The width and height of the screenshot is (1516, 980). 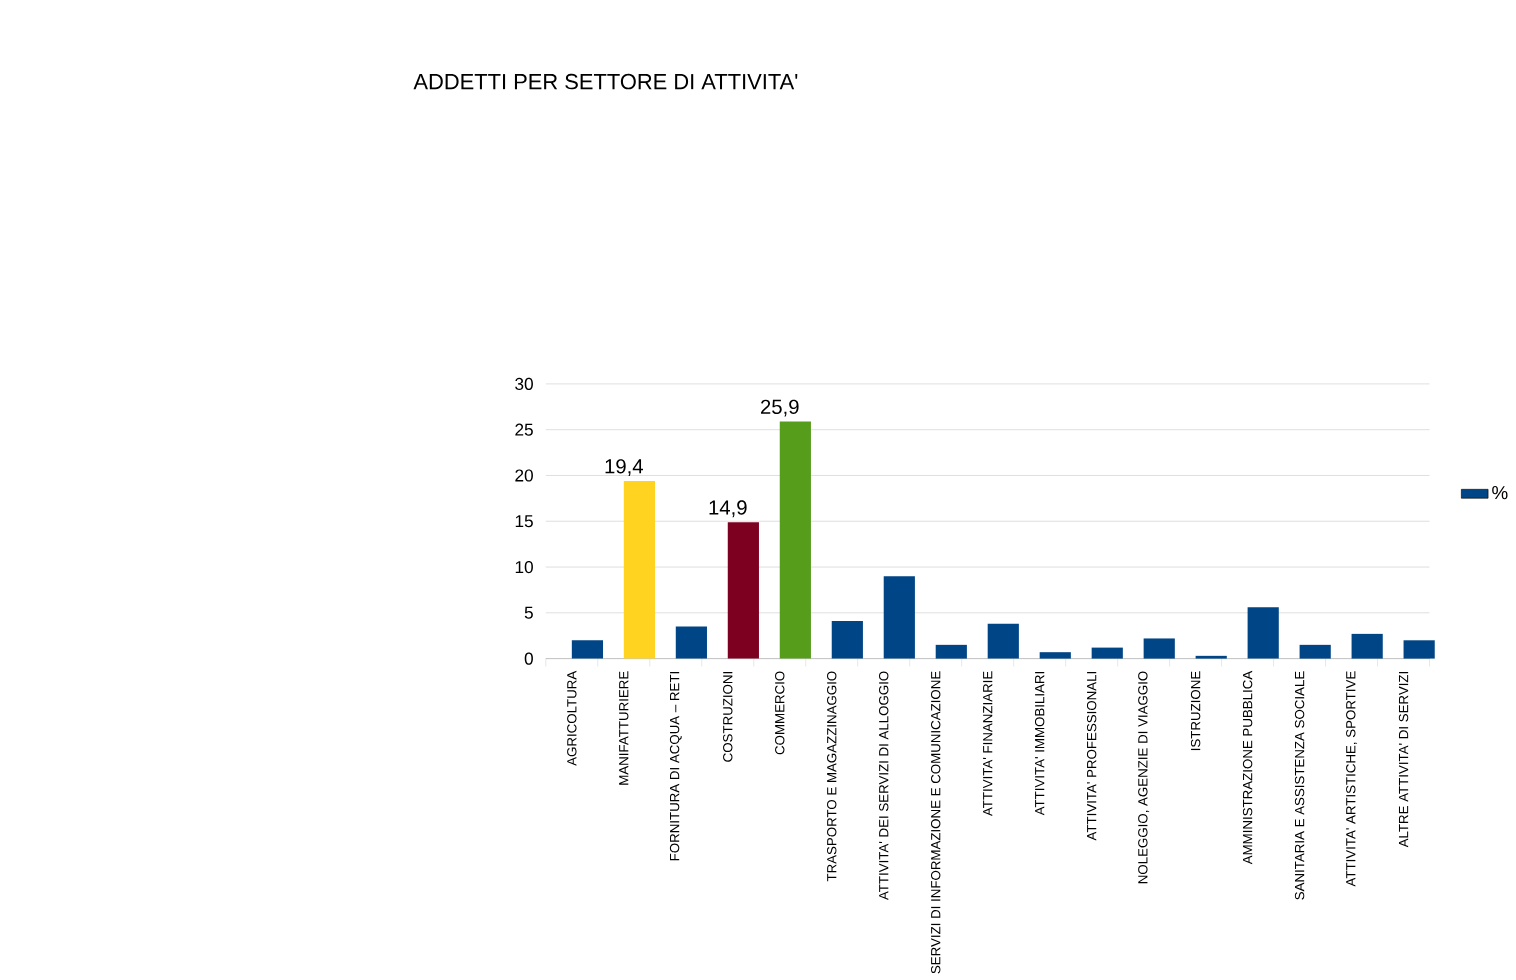 I want to click on chart-title: ADDETTI PER SETTORE DI ATTIVITA', so click(x=605, y=82).